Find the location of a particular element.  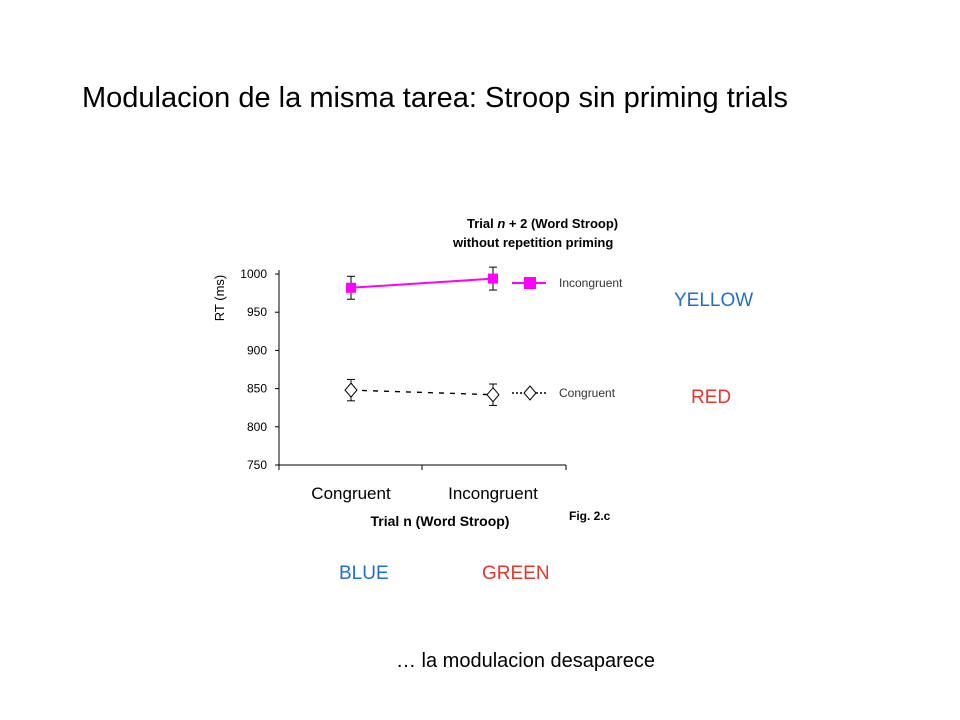

stroop-word-yellow: YELLOW is located at coordinates (714, 300).